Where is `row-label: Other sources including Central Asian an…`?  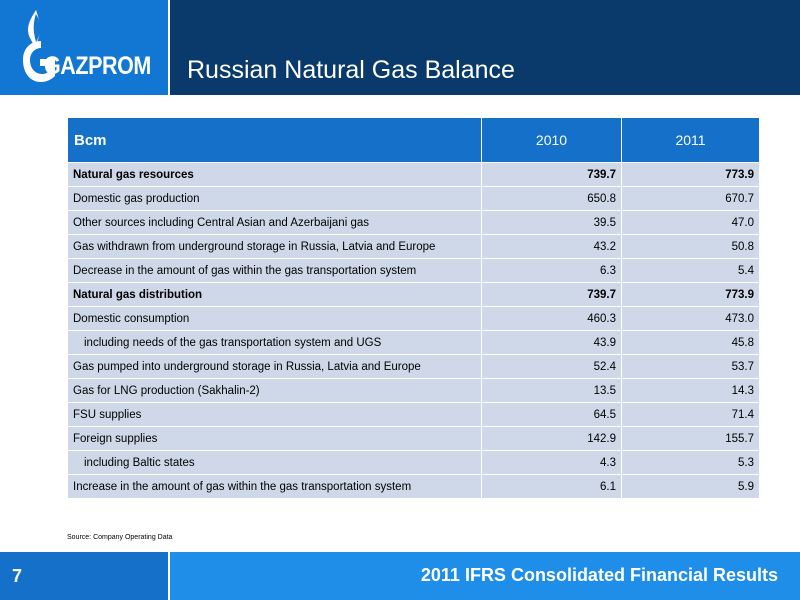
row-label: Other sources including Central Asian an… is located at coordinates (274, 222).